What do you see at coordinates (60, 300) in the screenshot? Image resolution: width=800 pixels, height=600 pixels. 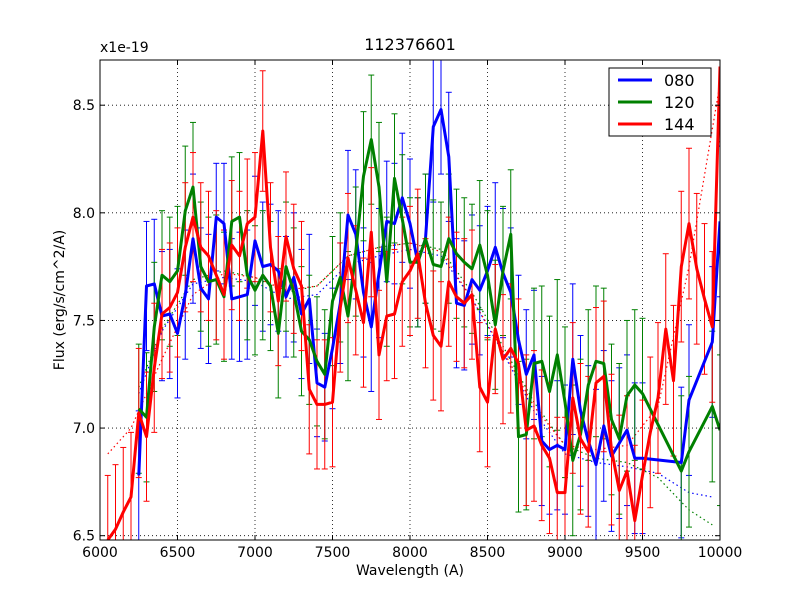 I see `y-axis-label: Flux (erg/s/cm^2/A)` at bounding box center [60, 300].